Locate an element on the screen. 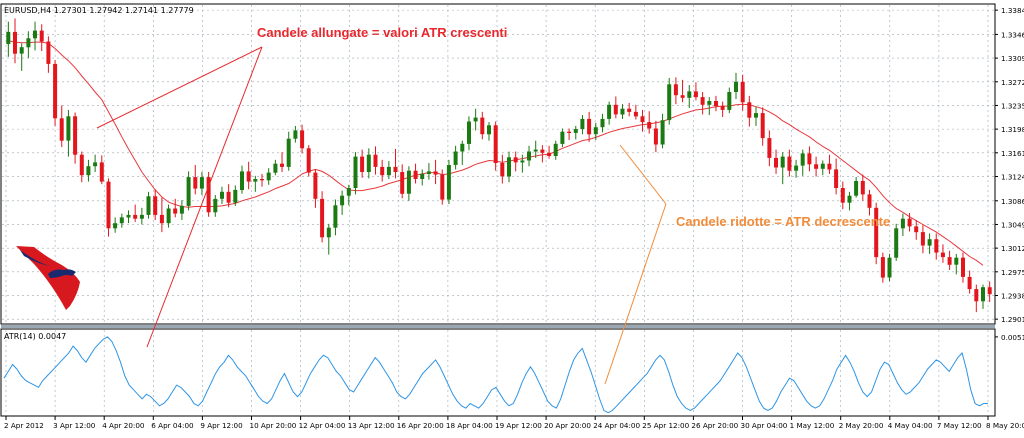 The width and height of the screenshot is (1024, 438). y-tick-label: 1.31610 is located at coordinates (1012, 153).